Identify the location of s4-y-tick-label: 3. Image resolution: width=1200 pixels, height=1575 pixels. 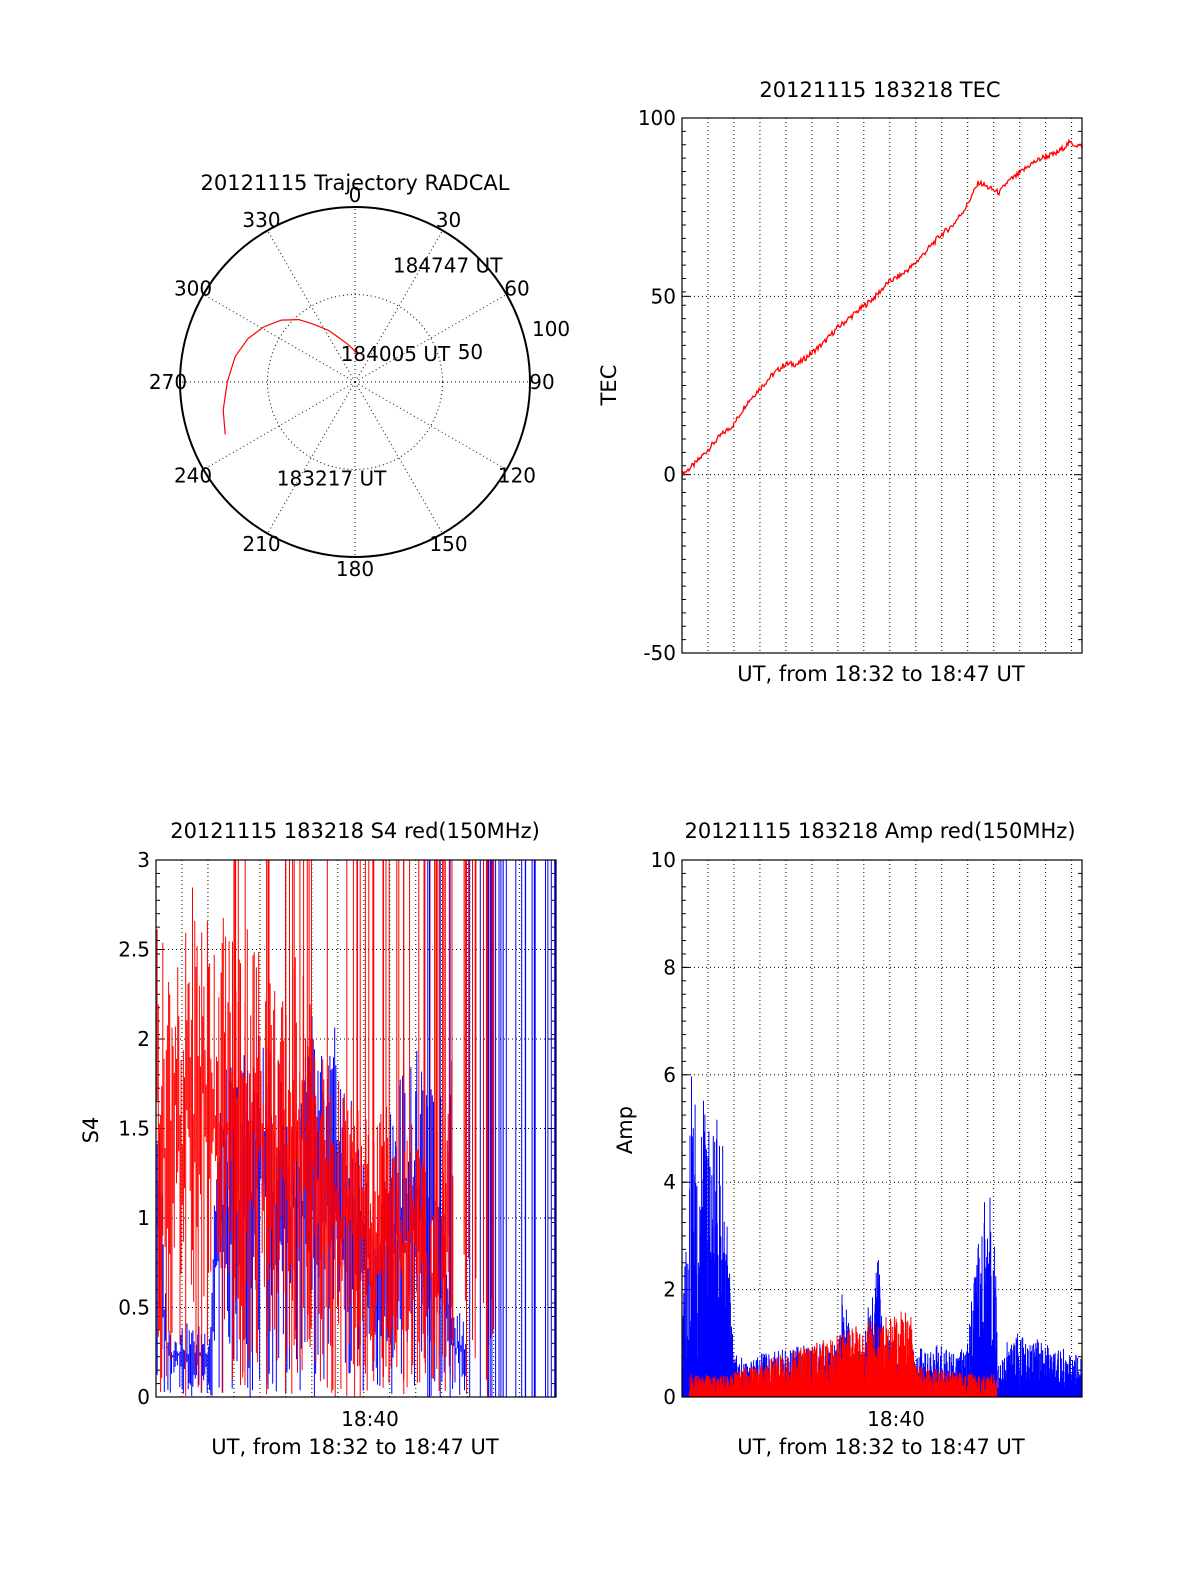
(143, 860).